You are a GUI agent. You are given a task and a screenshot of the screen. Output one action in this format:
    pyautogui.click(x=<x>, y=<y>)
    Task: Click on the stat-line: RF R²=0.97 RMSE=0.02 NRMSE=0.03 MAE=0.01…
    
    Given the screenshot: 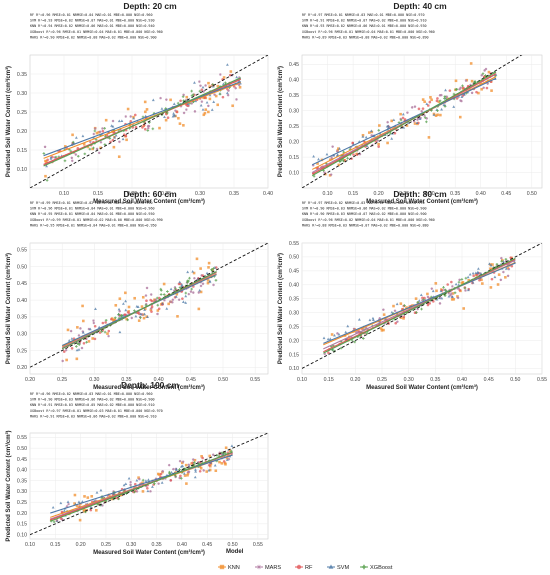 What is the action you would take?
    pyautogui.click(x=363, y=203)
    